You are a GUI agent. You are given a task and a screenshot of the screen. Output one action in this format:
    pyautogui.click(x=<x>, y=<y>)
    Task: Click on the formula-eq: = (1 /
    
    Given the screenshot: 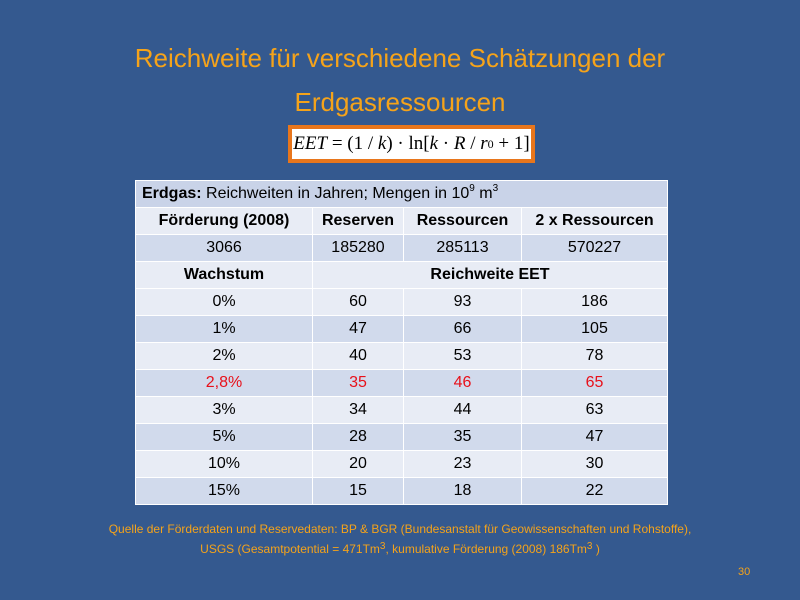 What is the action you would take?
    pyautogui.click(x=352, y=143)
    